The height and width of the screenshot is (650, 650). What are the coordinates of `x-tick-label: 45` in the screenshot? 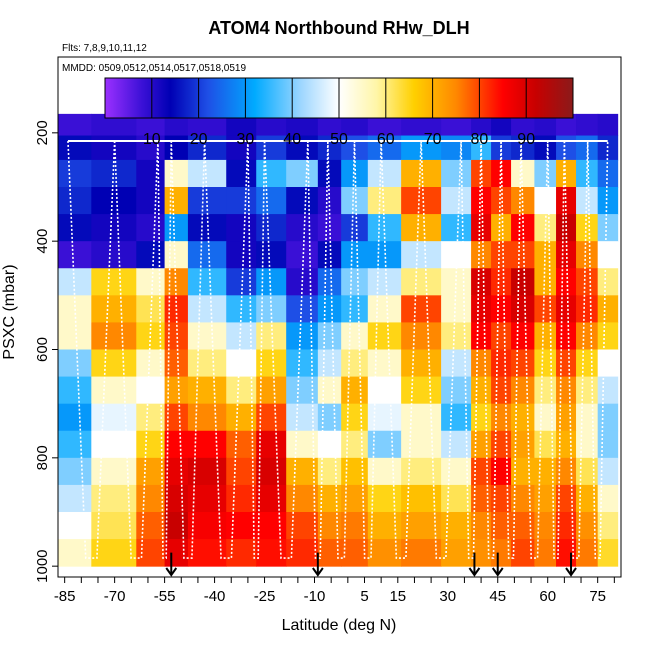 It's located at (497, 596).